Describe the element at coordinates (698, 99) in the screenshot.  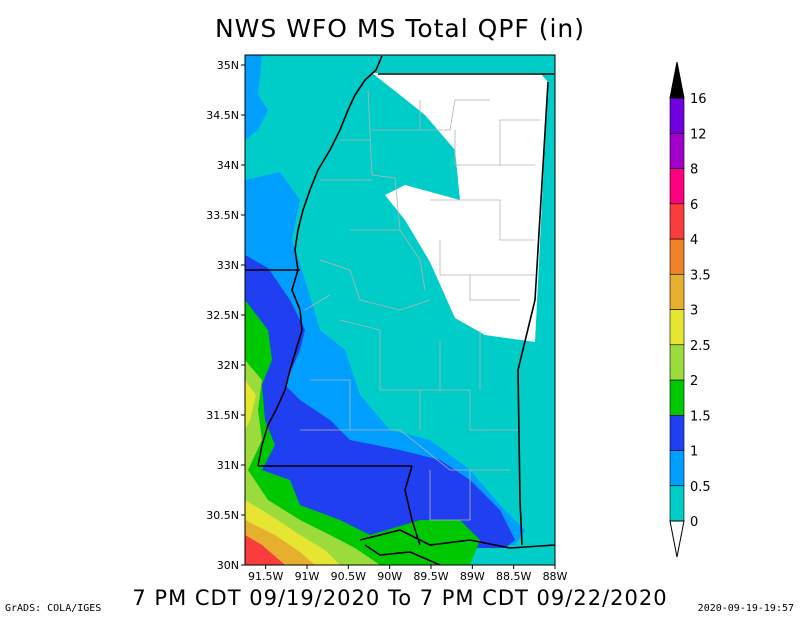
I see `colorbar-label: 16` at that location.